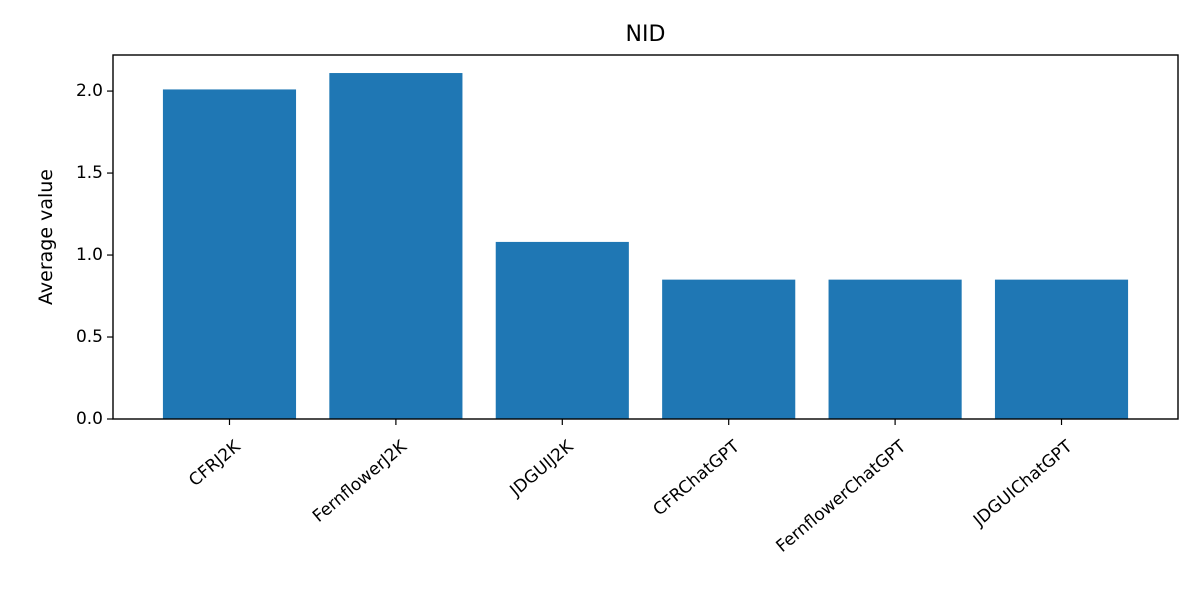 The height and width of the screenshot is (600, 1200). I want to click on x-tick-label: CFRChatGPT, so click(696, 478).